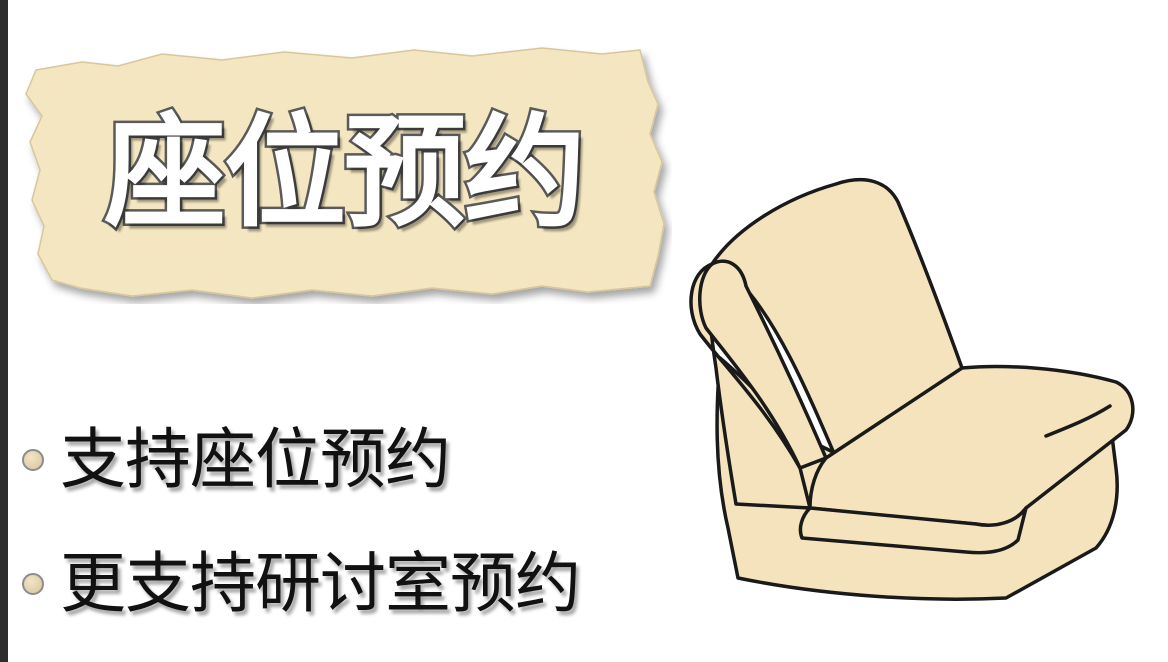 The image size is (1168, 662). I want to click on chair-backrest, so click(837, 319).